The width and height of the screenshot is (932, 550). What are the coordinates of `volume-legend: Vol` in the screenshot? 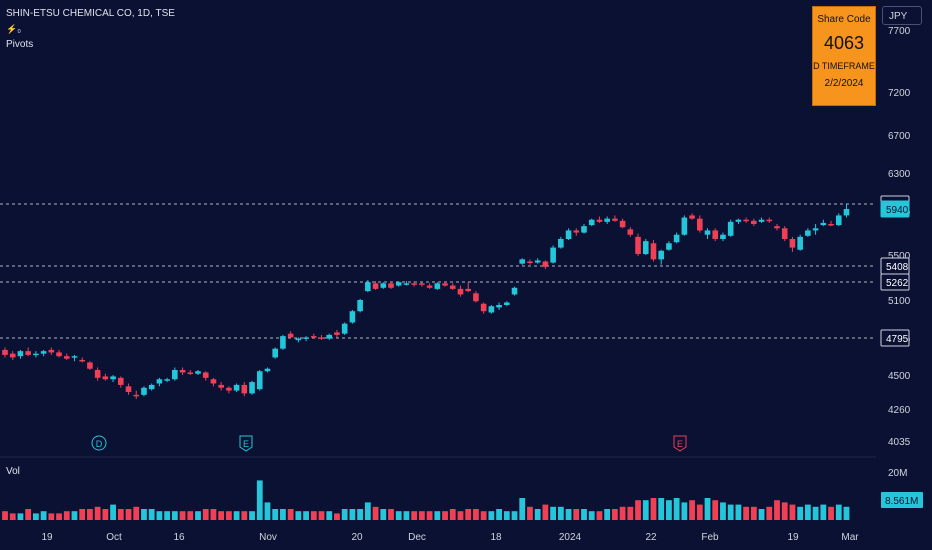 It's located at (13, 471).